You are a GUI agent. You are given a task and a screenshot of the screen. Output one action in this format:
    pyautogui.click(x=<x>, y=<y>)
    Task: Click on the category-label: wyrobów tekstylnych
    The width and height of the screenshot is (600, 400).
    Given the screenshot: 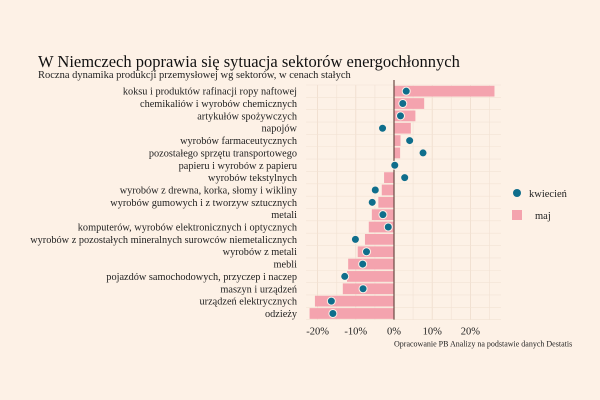 What is the action you would take?
    pyautogui.click(x=253, y=178)
    